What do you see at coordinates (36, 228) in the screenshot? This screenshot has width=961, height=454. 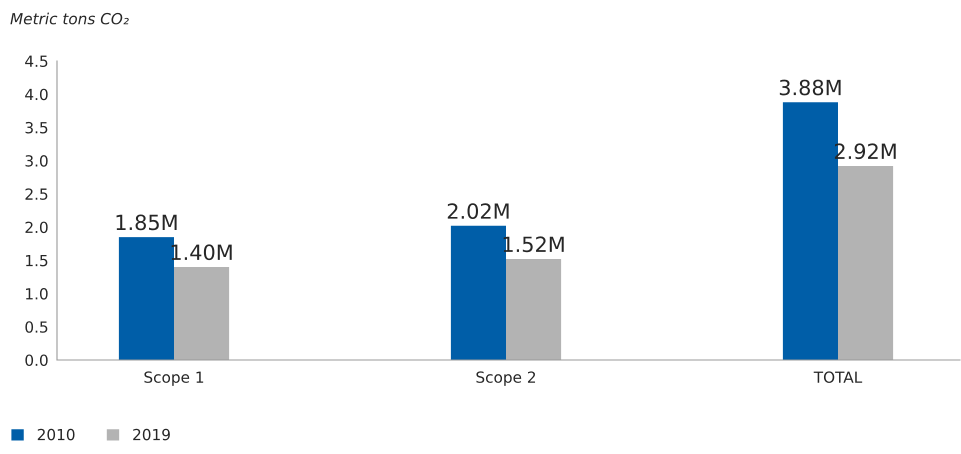 I see `y-tick-label: 2.0` at bounding box center [36, 228].